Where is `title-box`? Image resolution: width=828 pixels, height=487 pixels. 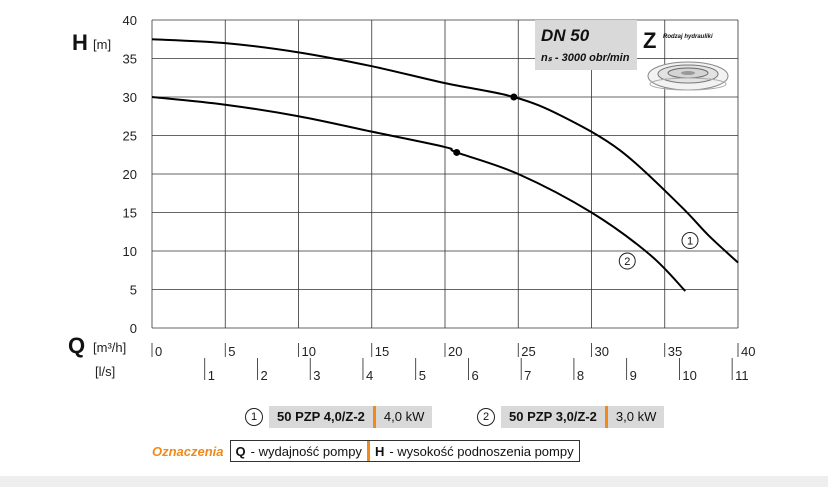
title-box is located at coordinates (586, 45).